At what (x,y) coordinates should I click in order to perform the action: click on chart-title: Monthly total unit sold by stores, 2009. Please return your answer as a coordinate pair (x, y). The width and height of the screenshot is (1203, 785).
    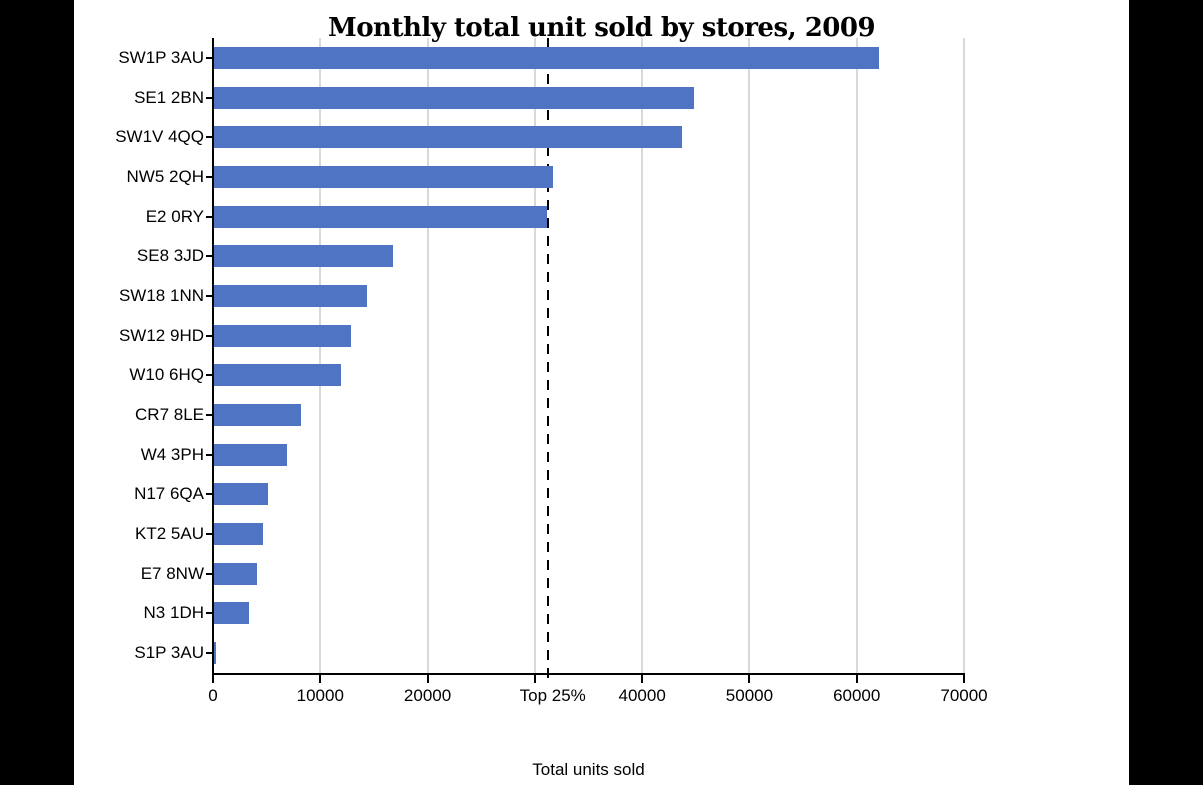
    Looking at the image, I should click on (601, 28).